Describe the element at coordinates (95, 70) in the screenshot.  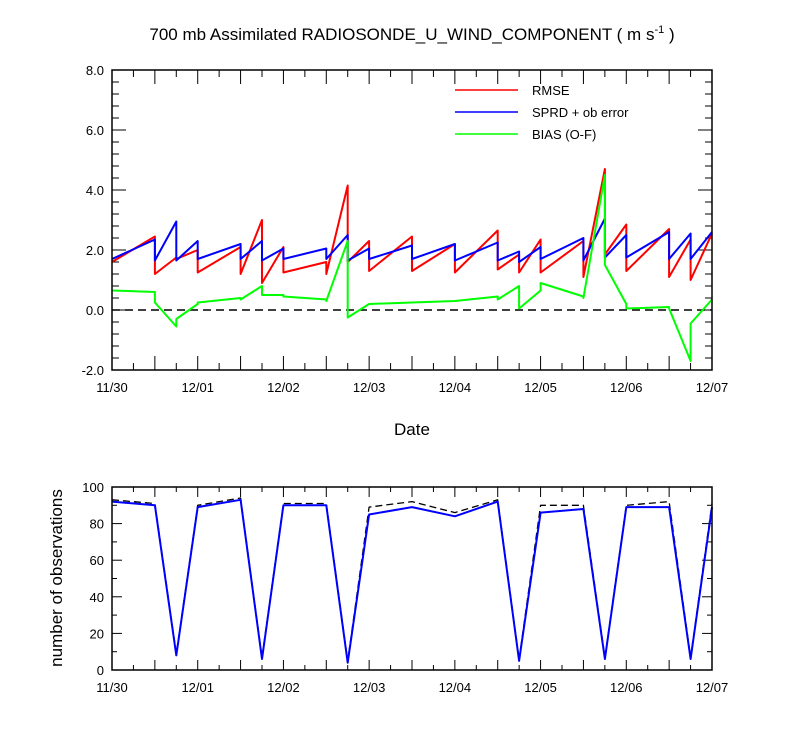
I see `y-tick-label: 8.0` at that location.